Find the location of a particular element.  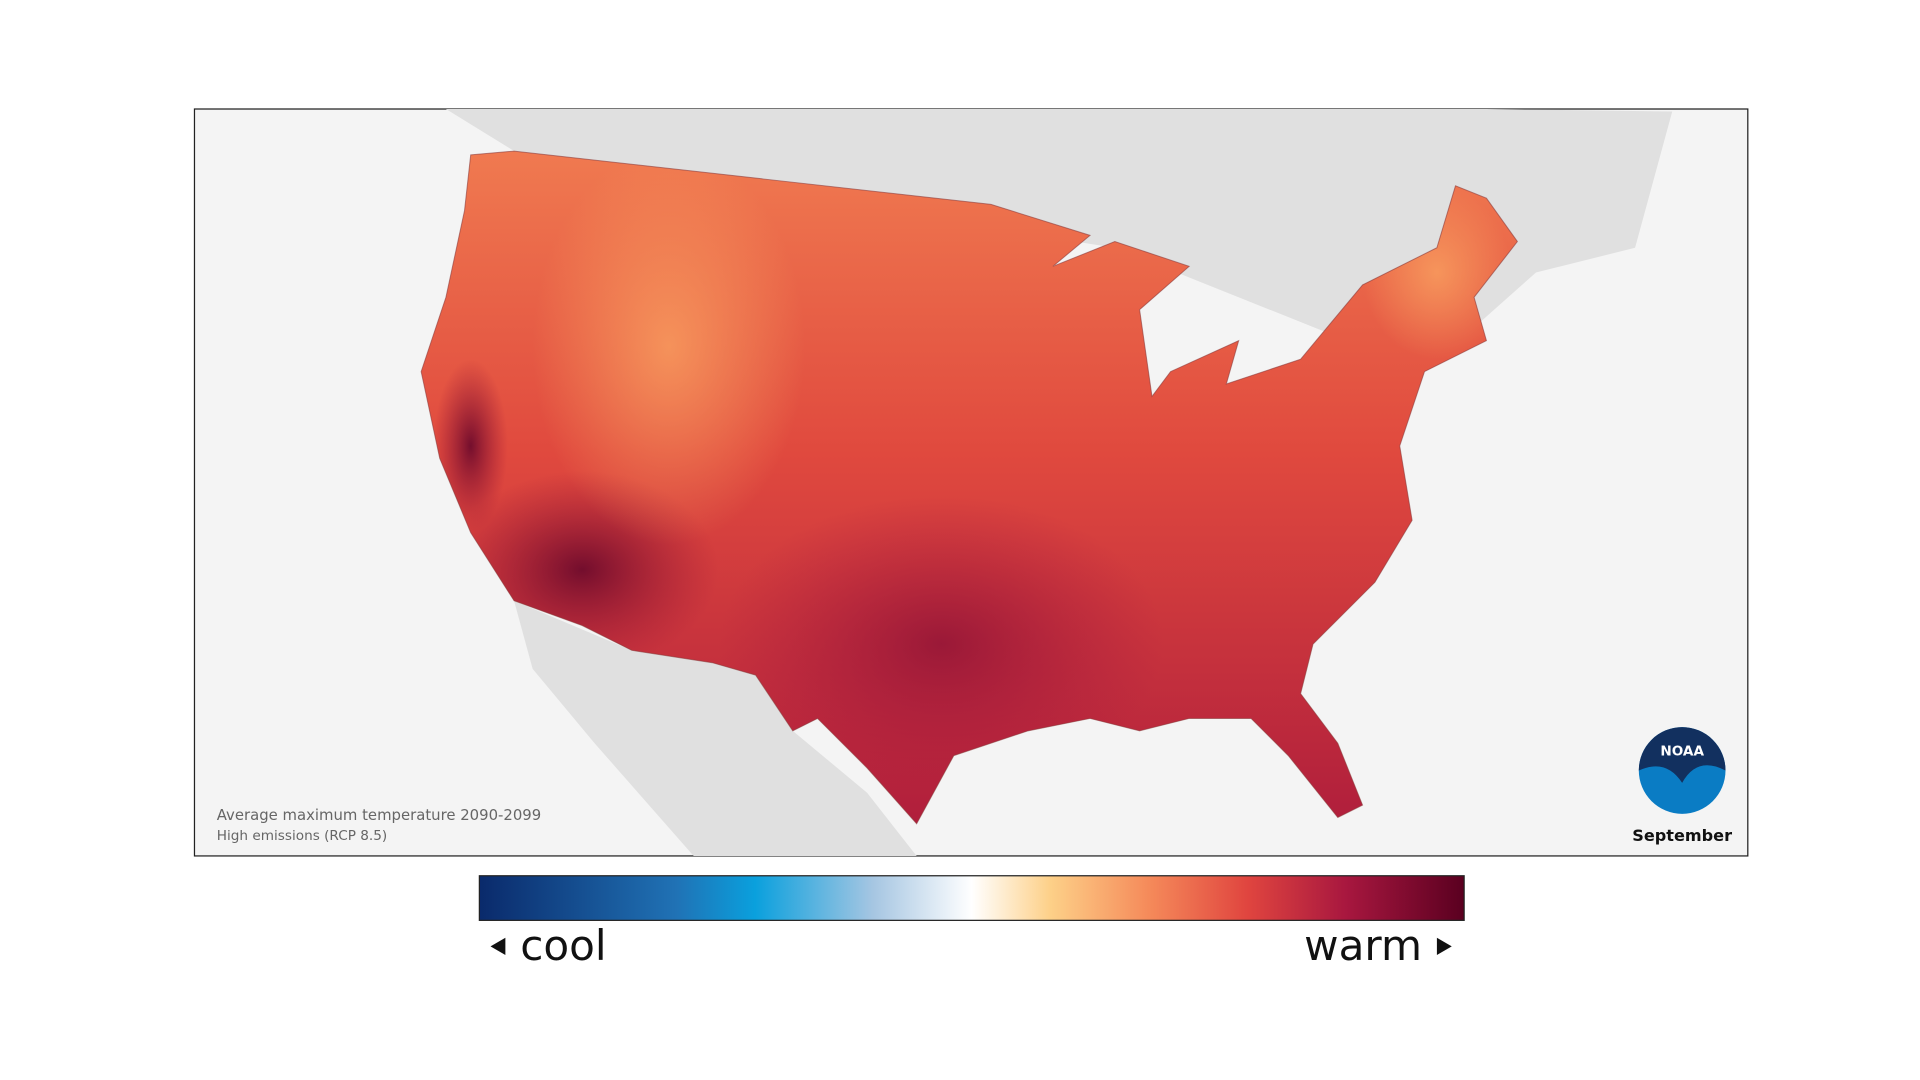

cool-label: cool is located at coordinates (563, 945).